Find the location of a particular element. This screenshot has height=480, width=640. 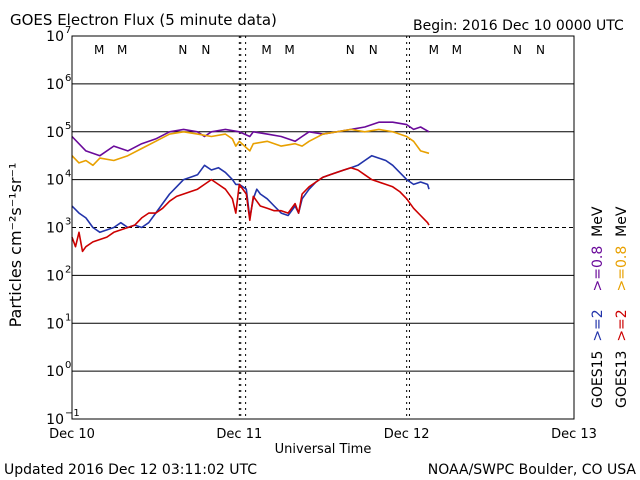

y-axis-label: Particles cm⁻²s⁻¹sr⁻¹ is located at coordinates (15, 245).